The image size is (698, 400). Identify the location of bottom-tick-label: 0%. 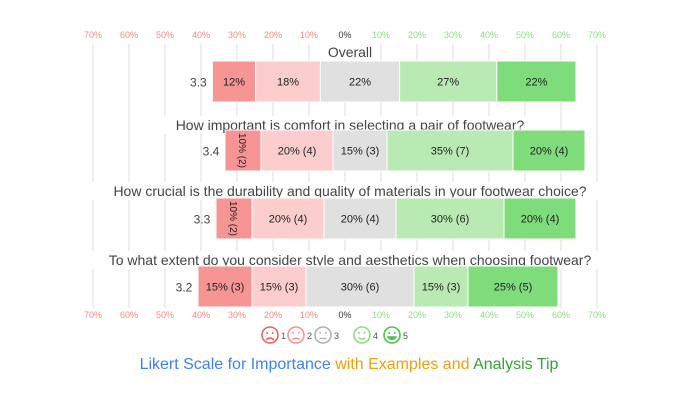
(344, 315).